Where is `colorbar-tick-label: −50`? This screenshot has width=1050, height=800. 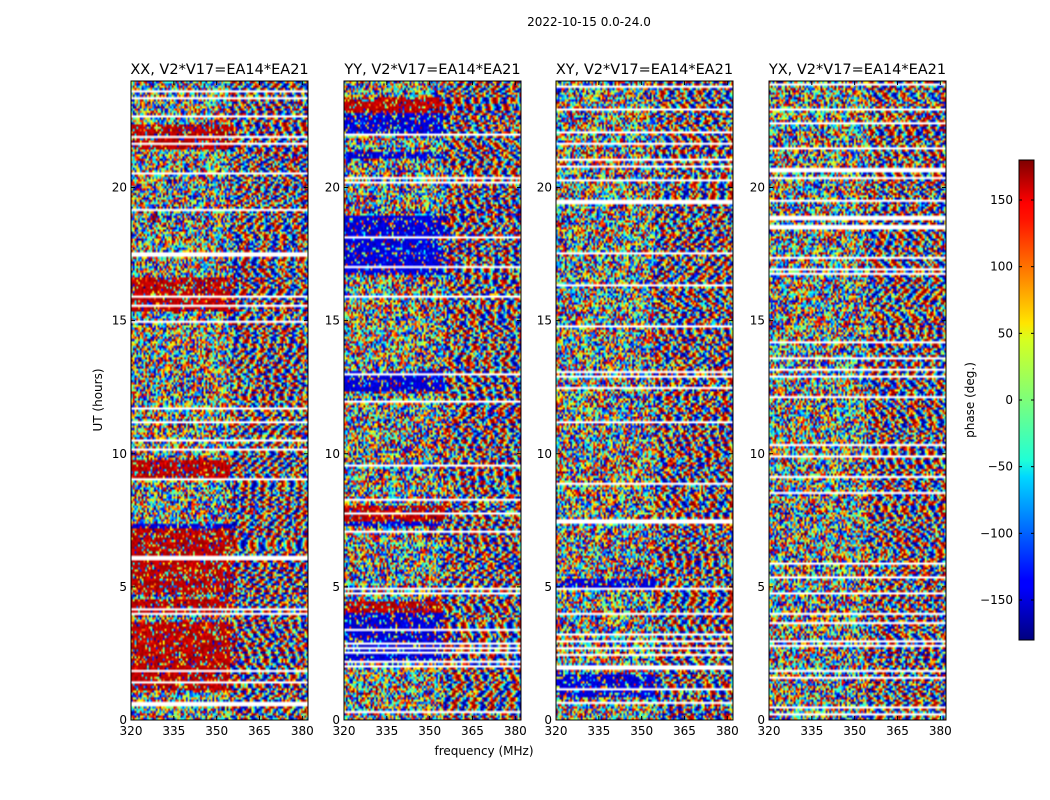
colorbar-tick-label: −50 is located at coordinates (1000, 467).